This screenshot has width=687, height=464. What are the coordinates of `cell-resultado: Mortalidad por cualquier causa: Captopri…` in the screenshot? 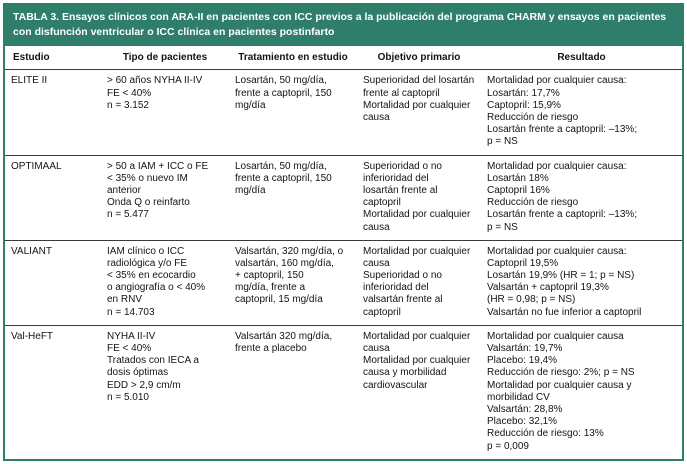 It's located at (581, 283).